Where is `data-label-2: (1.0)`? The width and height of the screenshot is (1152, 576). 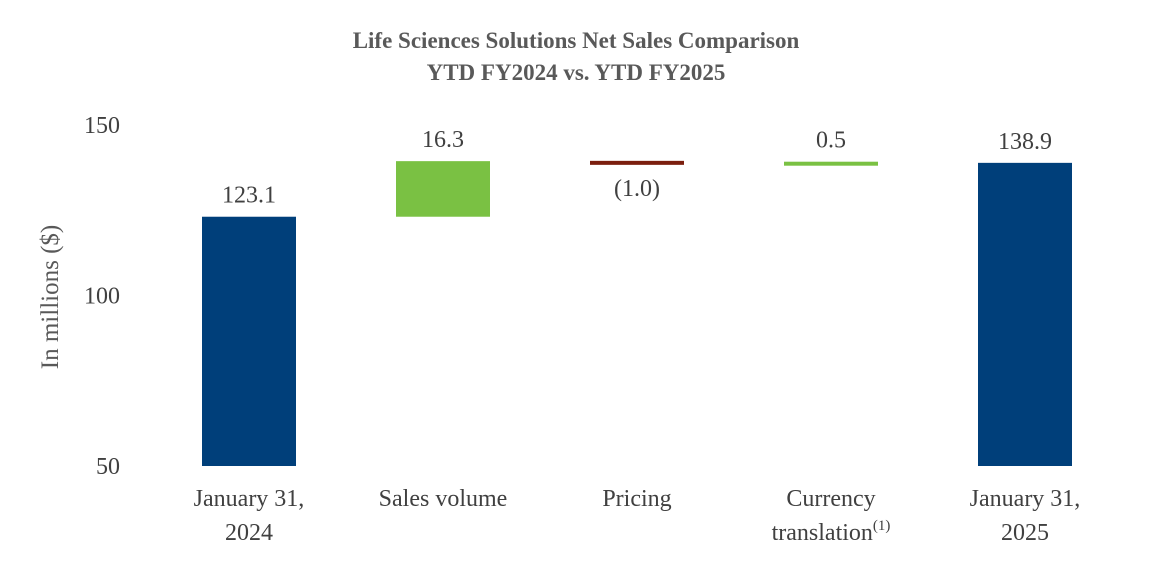
data-label-2: (1.0) is located at coordinates (637, 189).